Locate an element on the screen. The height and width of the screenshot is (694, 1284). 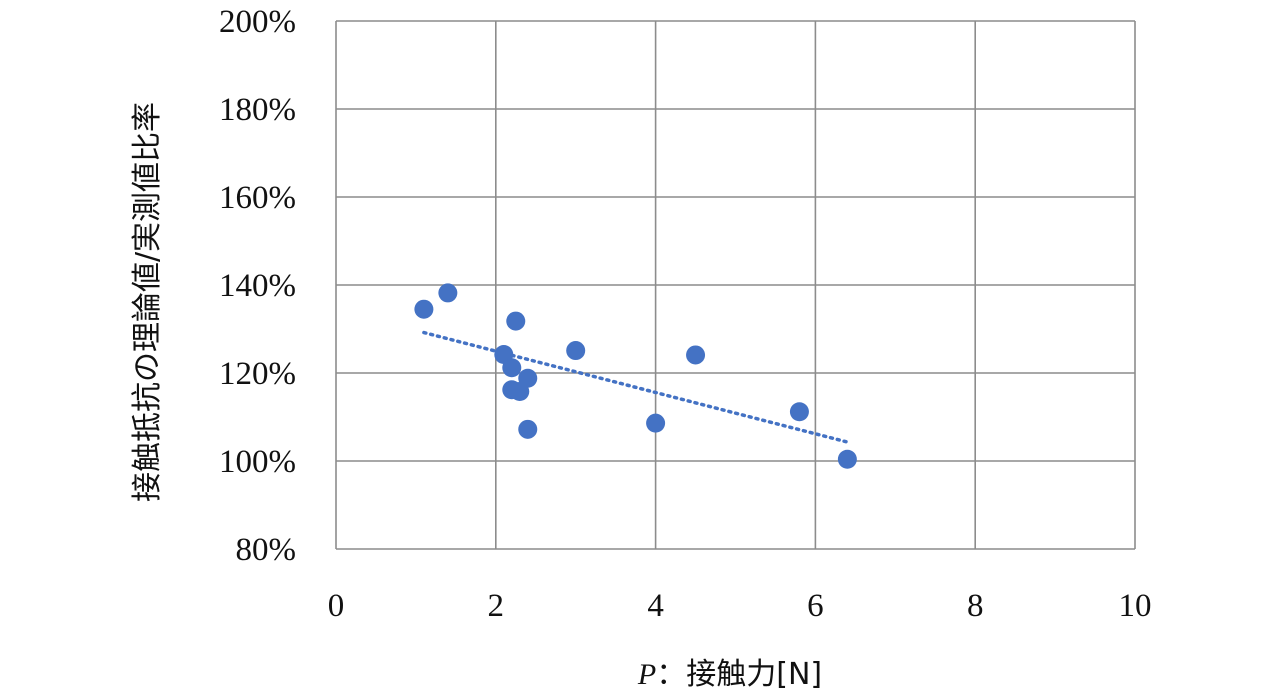
x-tick-labels: 0 2 4 6 8 10 is located at coordinates (740, 606).